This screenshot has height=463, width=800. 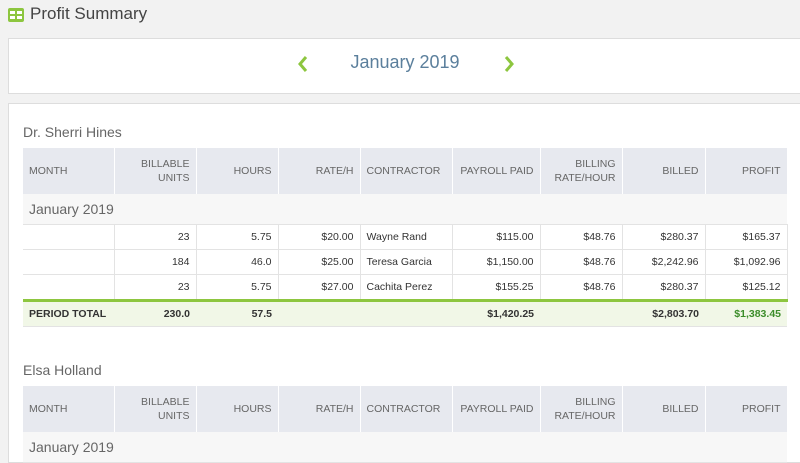 I want to click on total-payroll: $1,420.25, so click(x=496, y=313).